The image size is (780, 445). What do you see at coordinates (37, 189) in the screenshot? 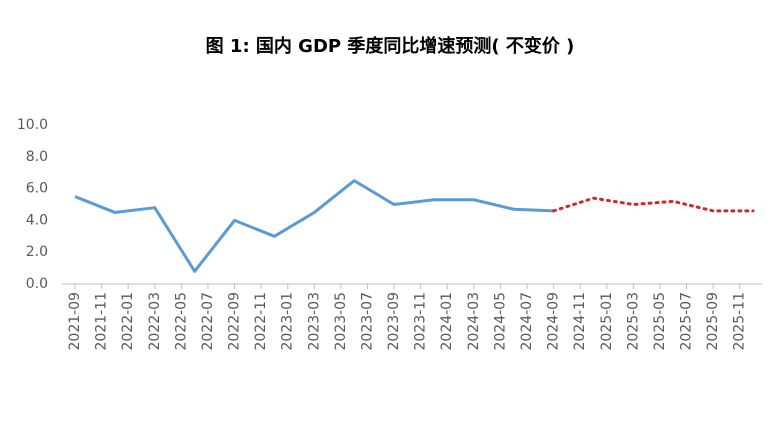
I see `y-tick-label: 6.0` at bounding box center [37, 189].